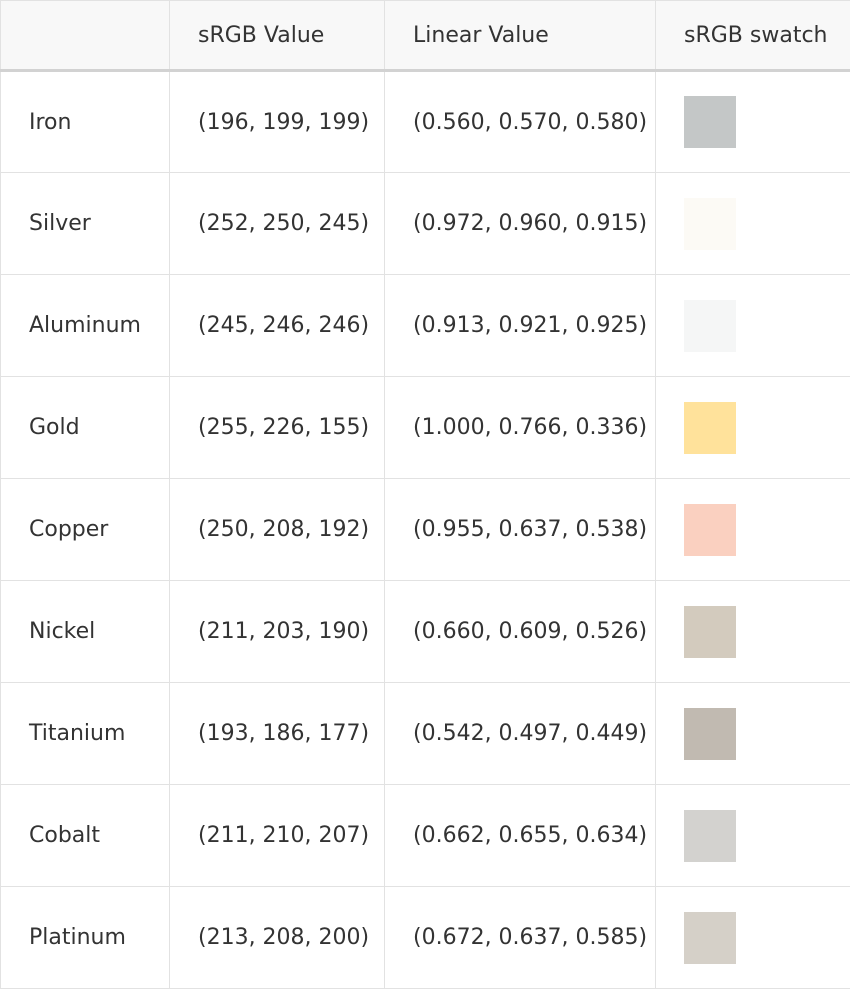 The image size is (850, 991). What do you see at coordinates (520, 36) in the screenshot?
I see `header-linear-value: Linear Value` at bounding box center [520, 36].